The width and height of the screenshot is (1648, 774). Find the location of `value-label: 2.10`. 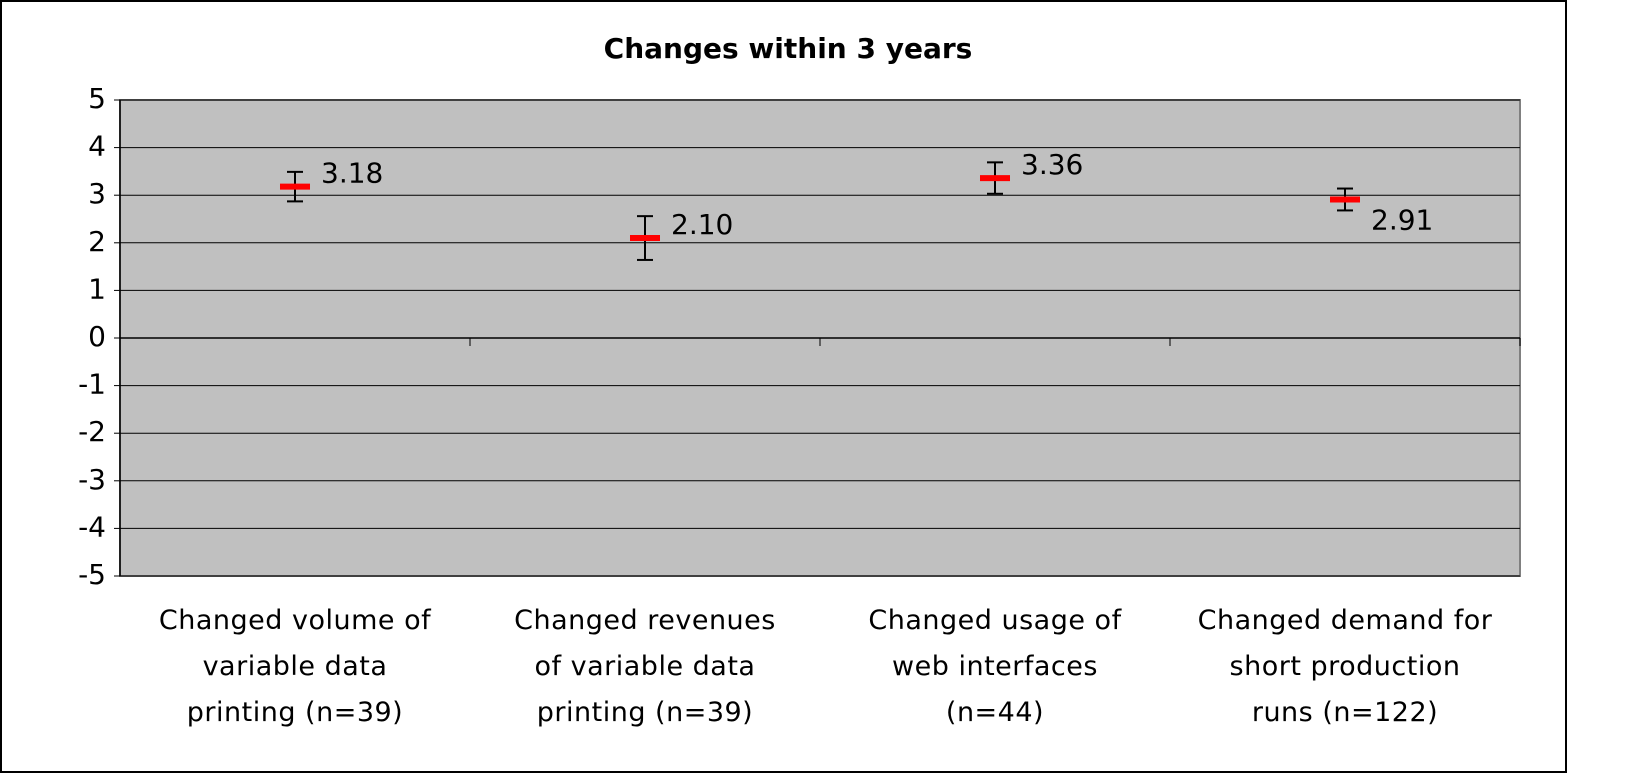

value-label: 2.10 is located at coordinates (702, 224).